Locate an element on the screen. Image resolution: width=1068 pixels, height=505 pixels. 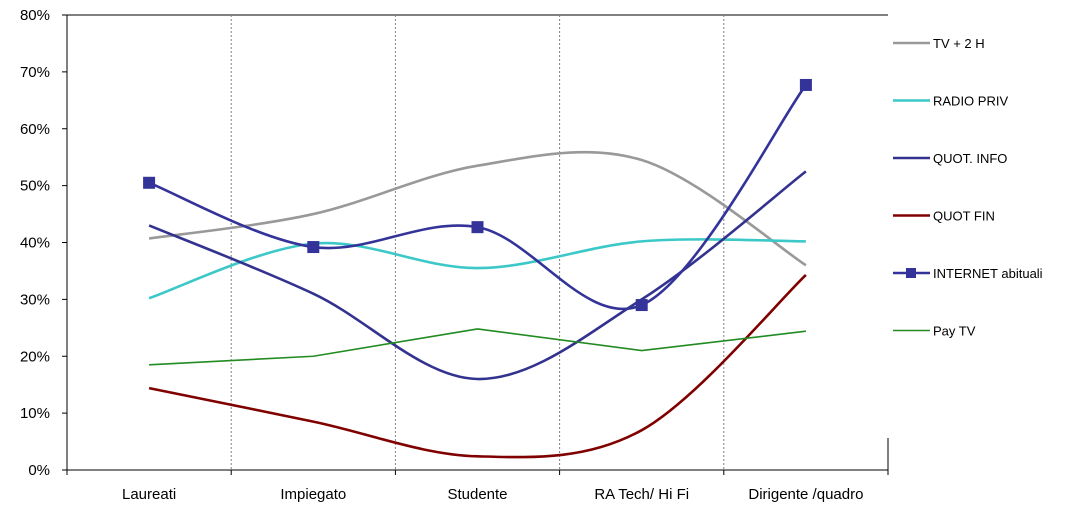
series-pay-tv is located at coordinates (477, 347).